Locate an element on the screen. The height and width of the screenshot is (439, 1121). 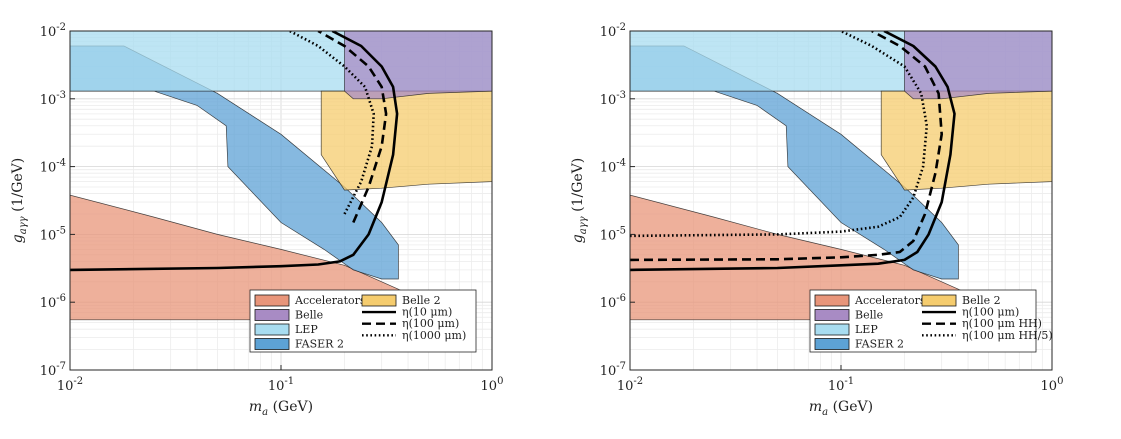
legend-item-10-m: η(10 μm) is located at coordinates (407, 312).